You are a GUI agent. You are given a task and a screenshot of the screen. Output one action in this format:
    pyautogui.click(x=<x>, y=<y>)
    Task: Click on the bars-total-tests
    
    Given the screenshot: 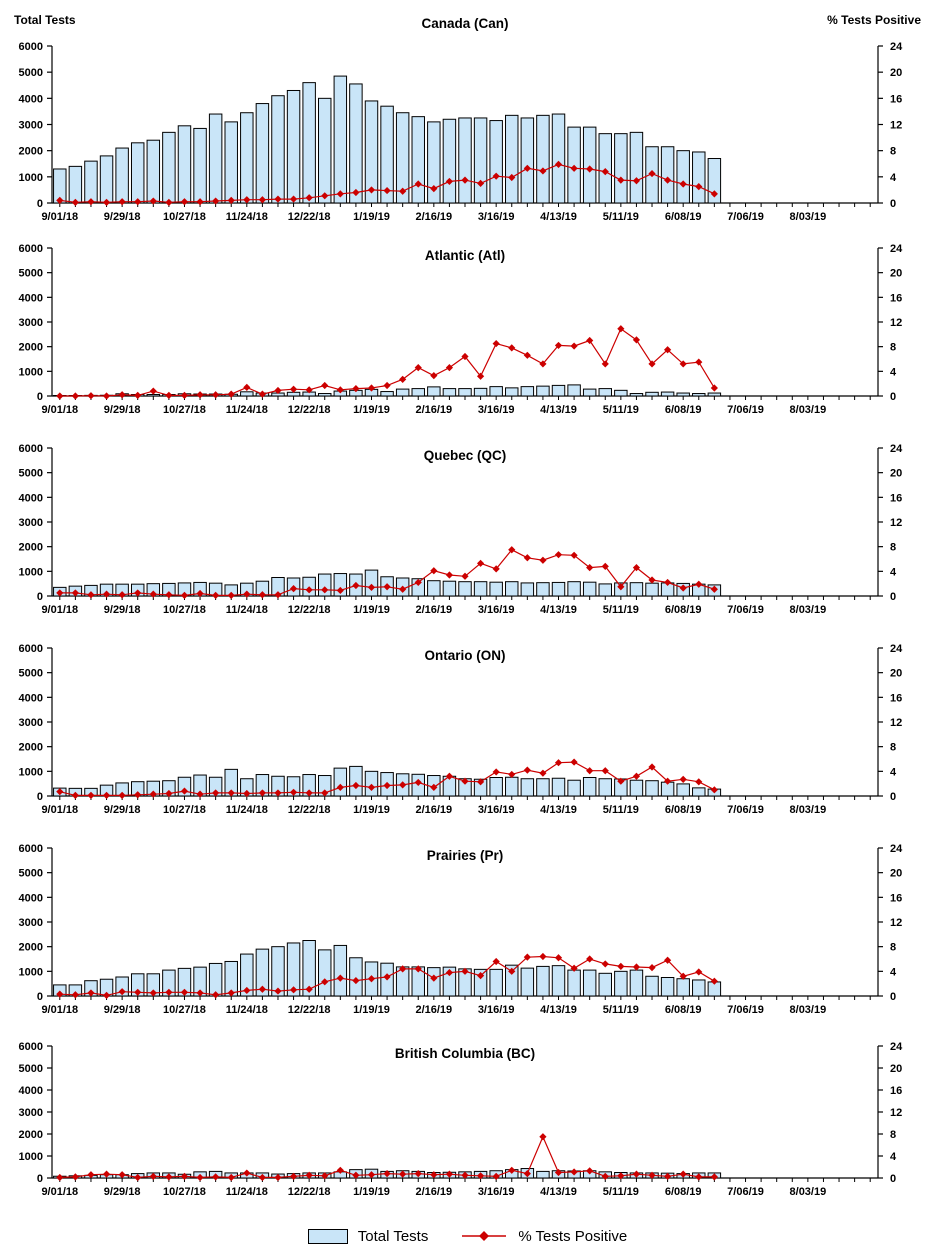 What is the action you would take?
    pyautogui.click(x=387, y=583)
    